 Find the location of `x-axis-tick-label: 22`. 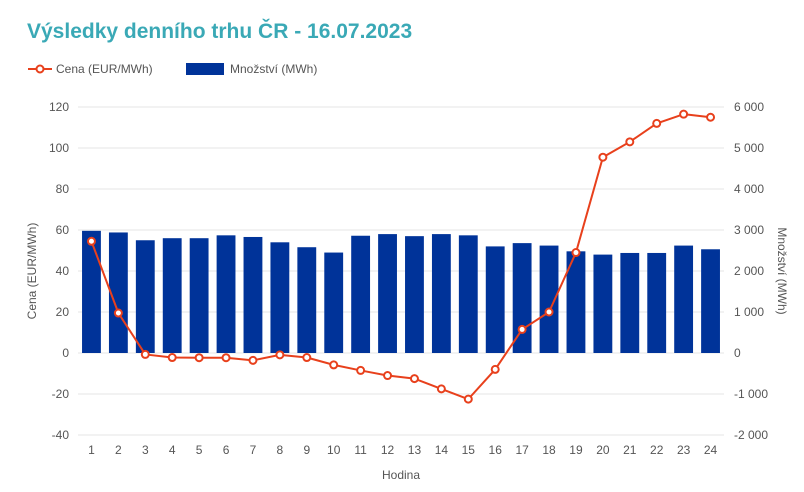

x-axis-tick-label: 22 is located at coordinates (657, 450).